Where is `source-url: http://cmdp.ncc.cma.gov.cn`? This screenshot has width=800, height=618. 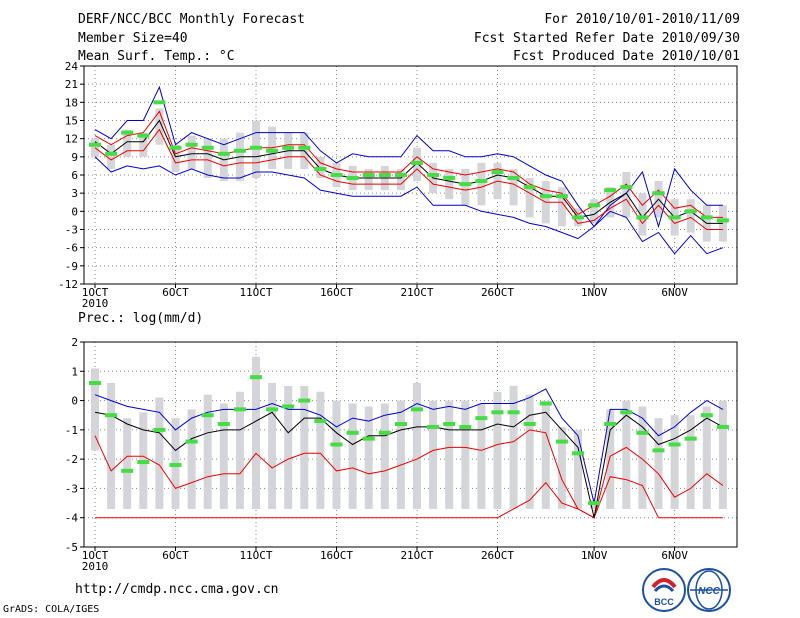 source-url: http://cmdp.ncc.cma.gov.cn is located at coordinates (177, 589).